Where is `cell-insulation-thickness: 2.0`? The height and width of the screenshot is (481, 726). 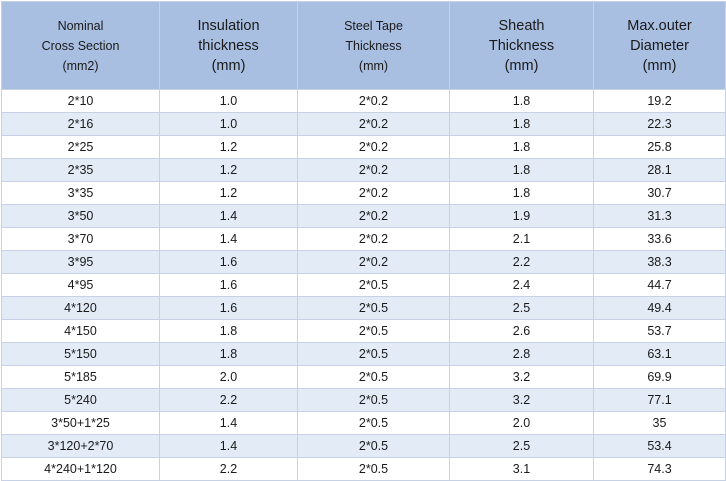 cell-insulation-thickness: 2.0 is located at coordinates (228, 377).